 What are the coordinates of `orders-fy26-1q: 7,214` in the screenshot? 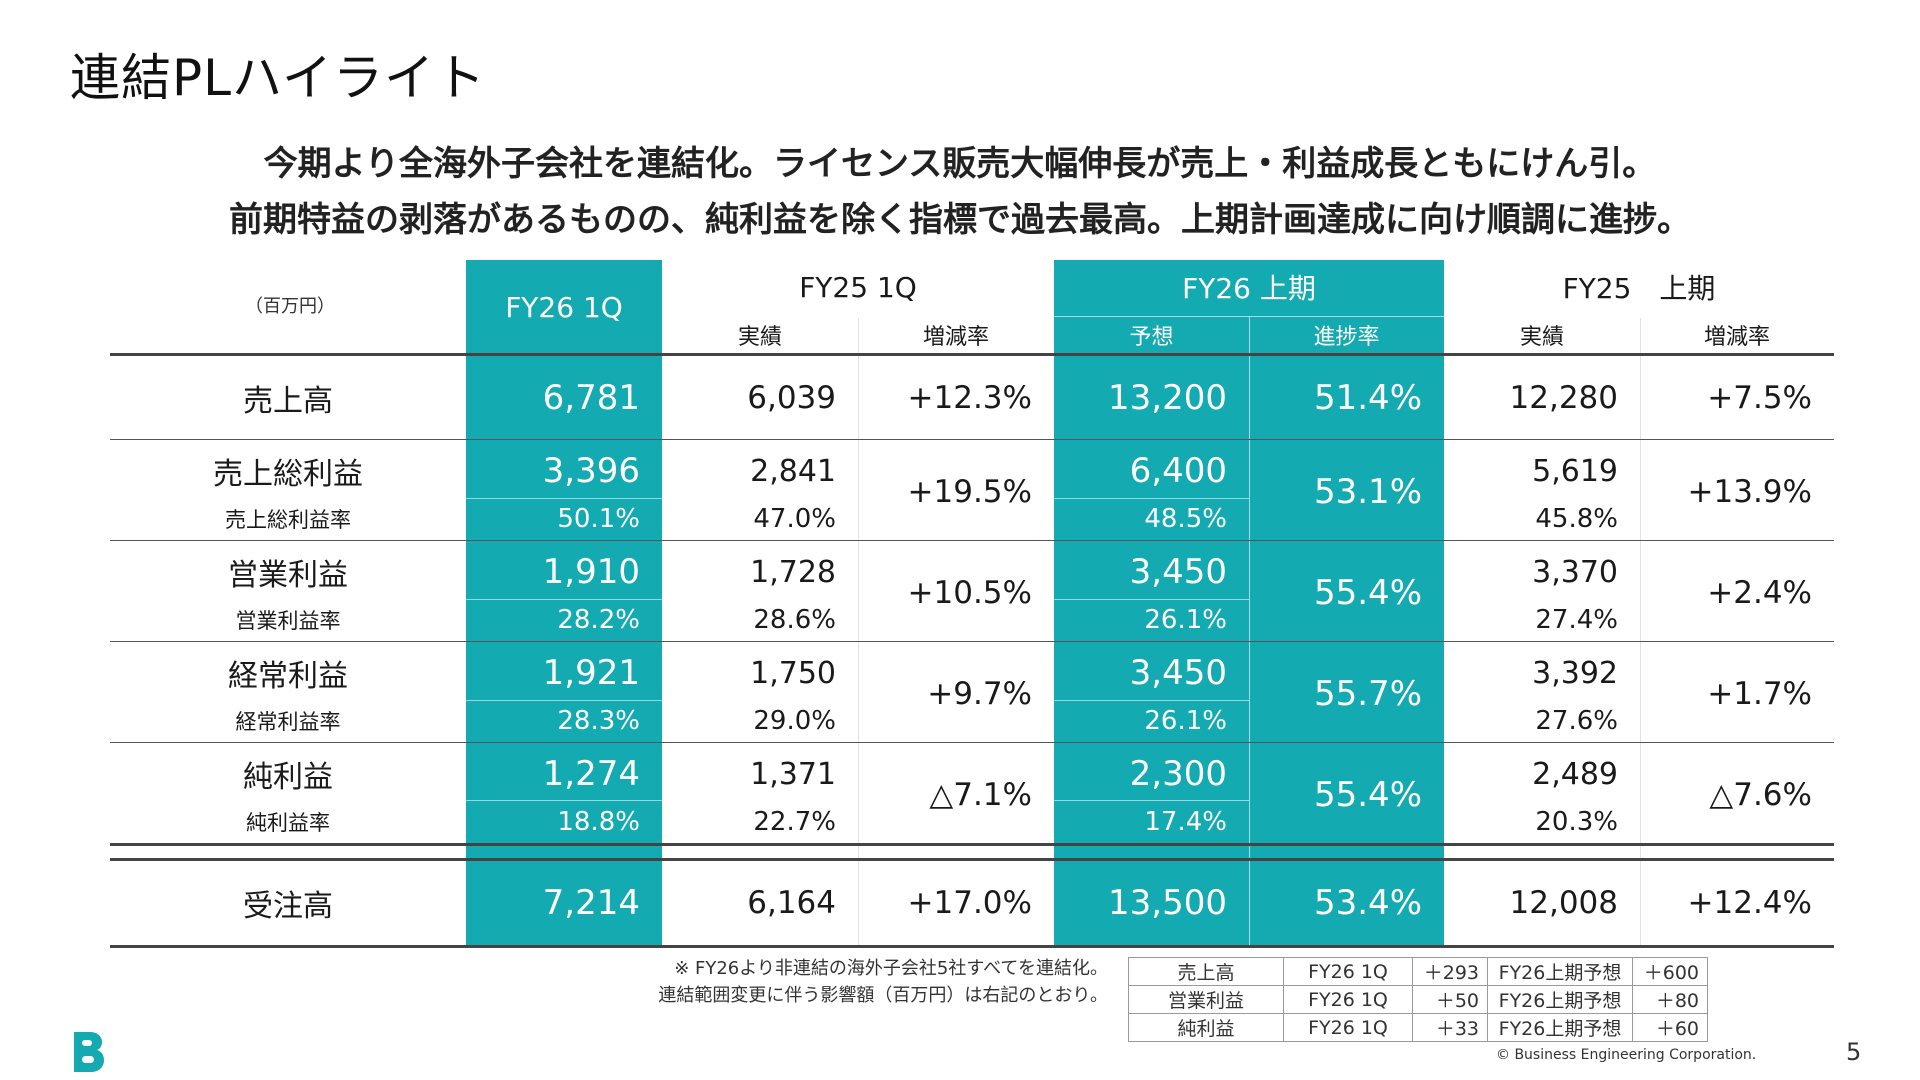 It's located at (591, 903).